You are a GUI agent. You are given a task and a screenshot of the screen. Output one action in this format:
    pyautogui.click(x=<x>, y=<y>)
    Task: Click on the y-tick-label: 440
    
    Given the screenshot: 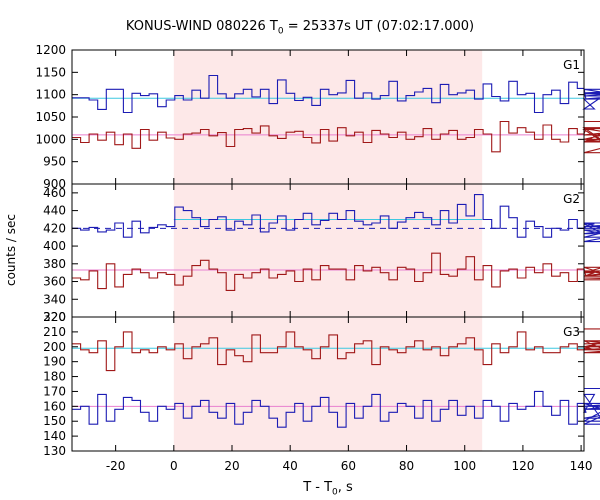 What is the action you would take?
    pyautogui.click(x=54, y=211)
    